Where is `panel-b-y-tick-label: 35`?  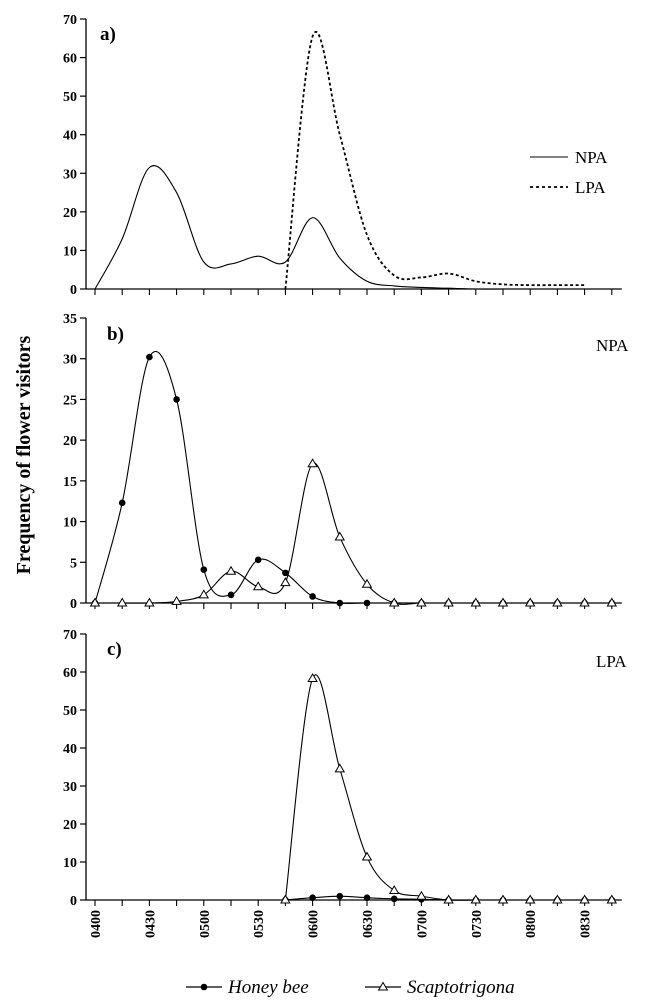
panel-b-y-tick-label: 35 is located at coordinates (70, 319).